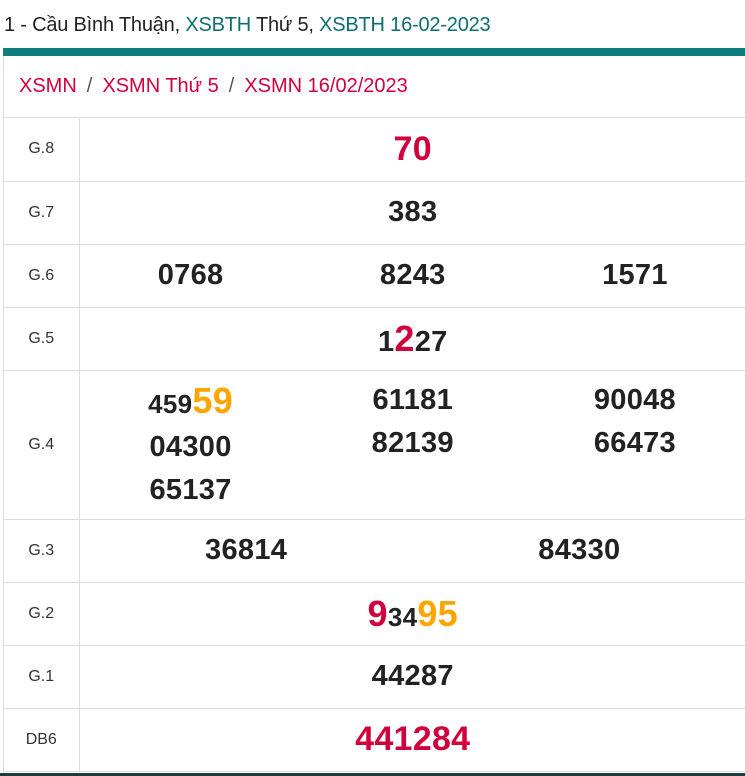  Describe the element at coordinates (579, 550) in the screenshot. I see `prize-g3-value: 84330` at that location.